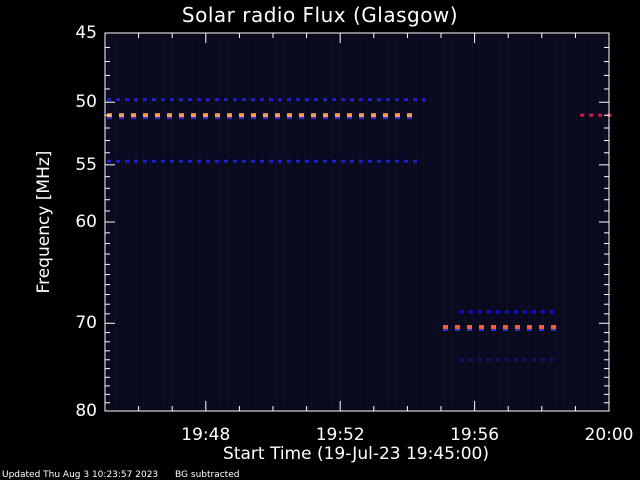 This screenshot has width=640, height=480. I want to click on x-tick-label: 19:52, so click(340, 435).